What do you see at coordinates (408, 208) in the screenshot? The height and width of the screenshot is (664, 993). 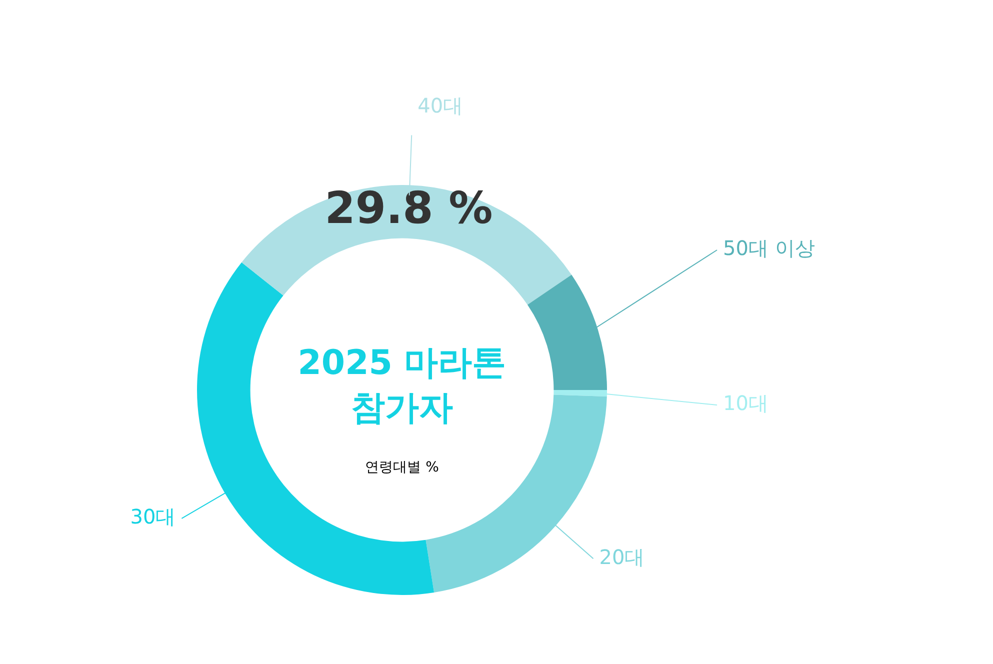 I see `data-label: 29.8 %` at bounding box center [408, 208].